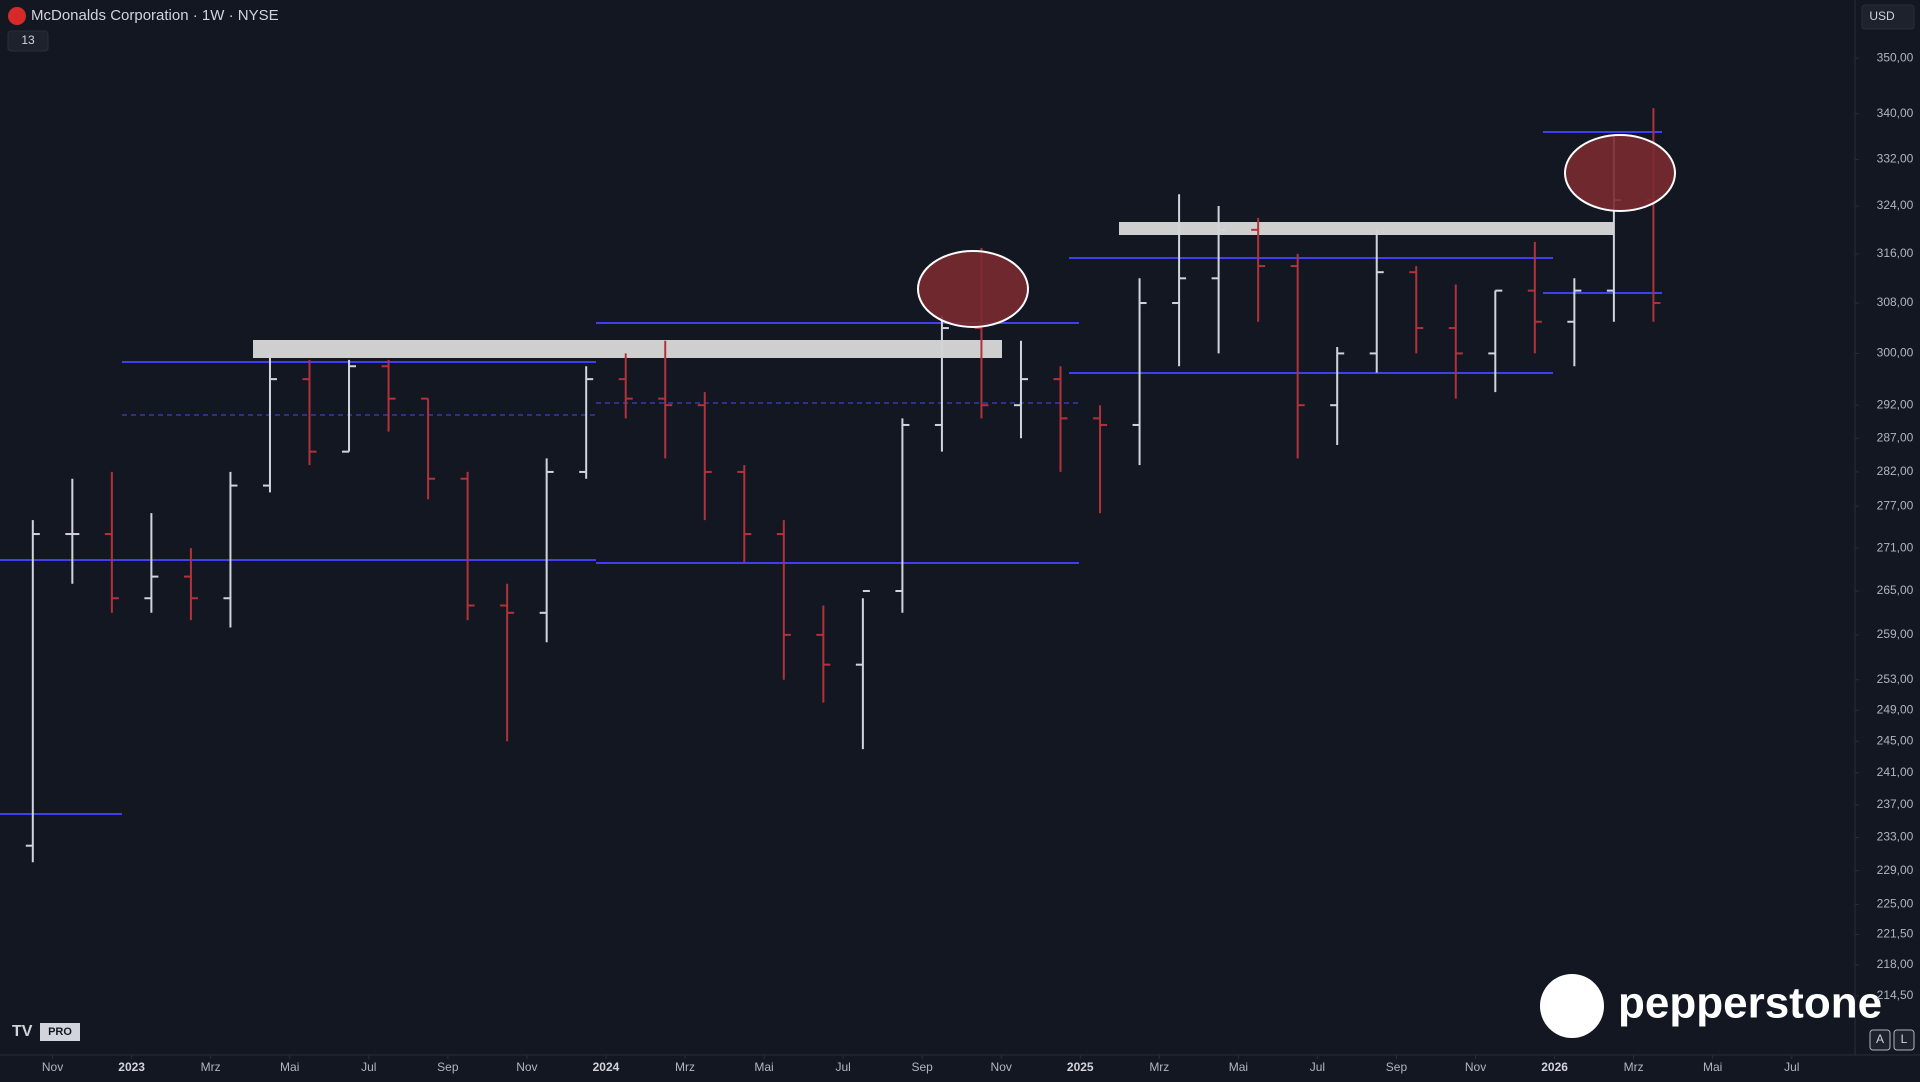 The width and height of the screenshot is (1920, 1082). Describe the element at coordinates (131, 1067) in the screenshot. I see `x-tick-label: 2023` at that location.